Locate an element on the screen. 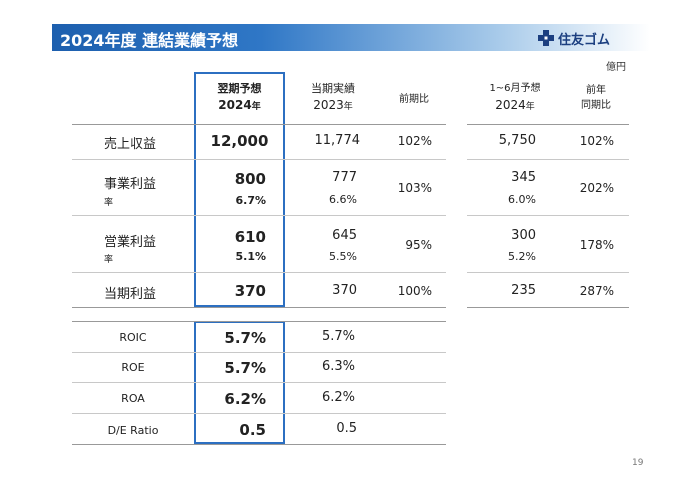 This screenshot has height=495, width=700. logo-mark-icon is located at coordinates (546, 38).